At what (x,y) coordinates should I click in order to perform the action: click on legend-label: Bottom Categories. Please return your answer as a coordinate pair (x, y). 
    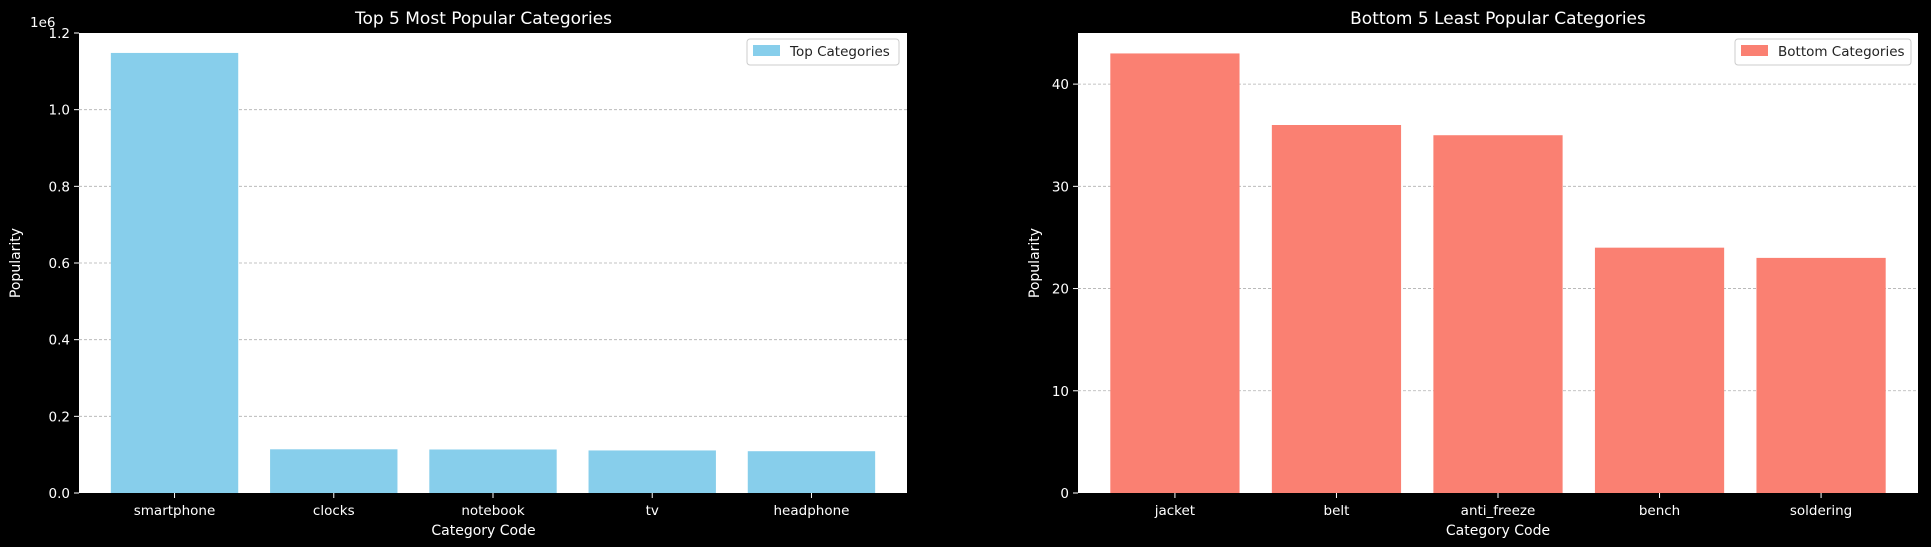
    Looking at the image, I should click on (1841, 52).